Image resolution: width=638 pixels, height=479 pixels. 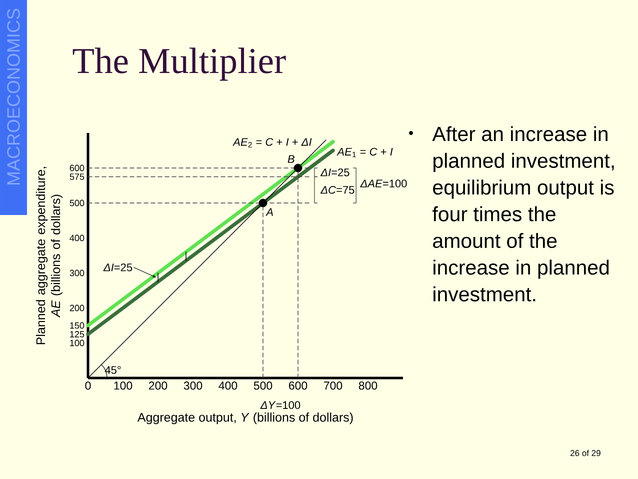 I want to click on y-tick-label: 200, so click(x=77, y=308).